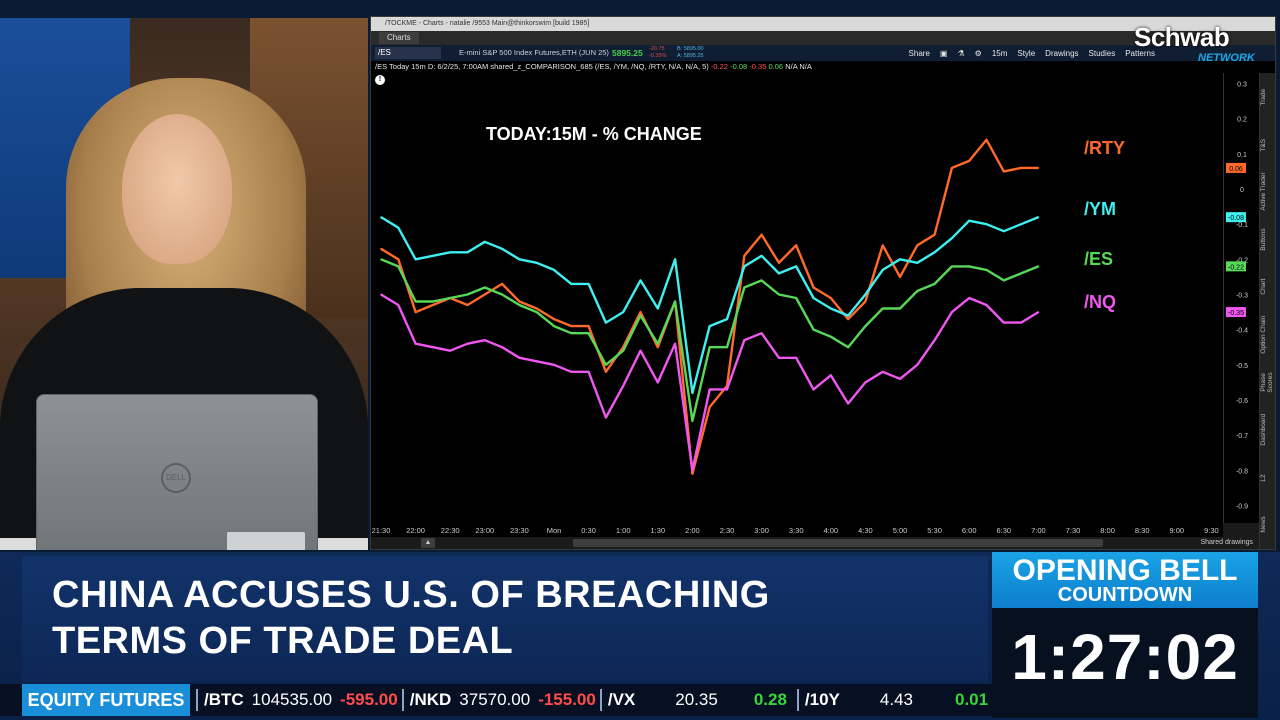 This screenshot has height=720, width=1280. What do you see at coordinates (727, 530) in the screenshot?
I see `time-tick-label: 2:30` at bounding box center [727, 530].